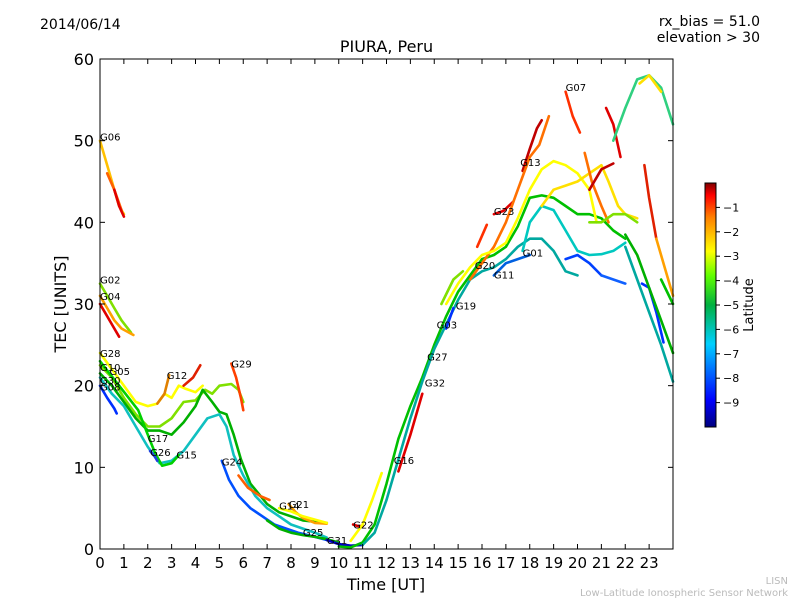 The height and width of the screenshot is (600, 800). I want to click on x-tick-label: 0, so click(100, 563).